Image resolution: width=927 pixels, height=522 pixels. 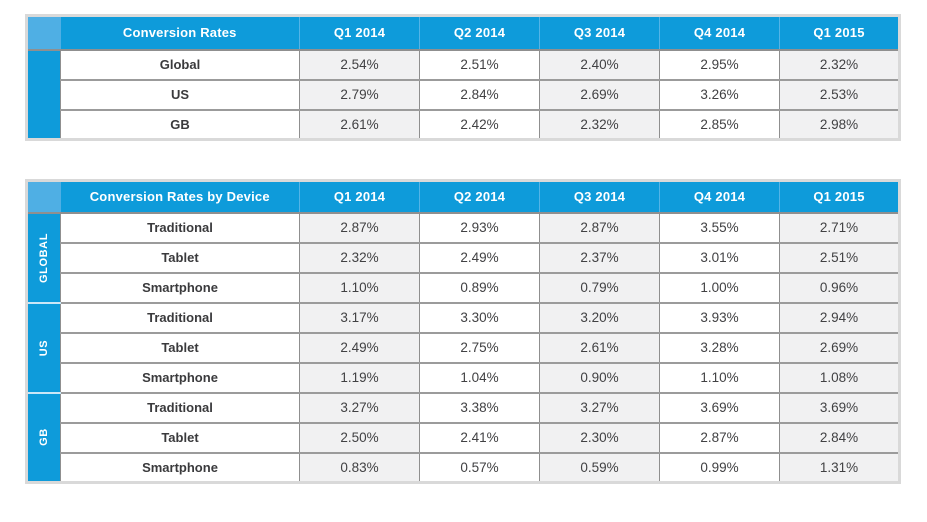 What do you see at coordinates (719, 258) in the screenshot?
I see `value-cell: 3.01%` at bounding box center [719, 258].